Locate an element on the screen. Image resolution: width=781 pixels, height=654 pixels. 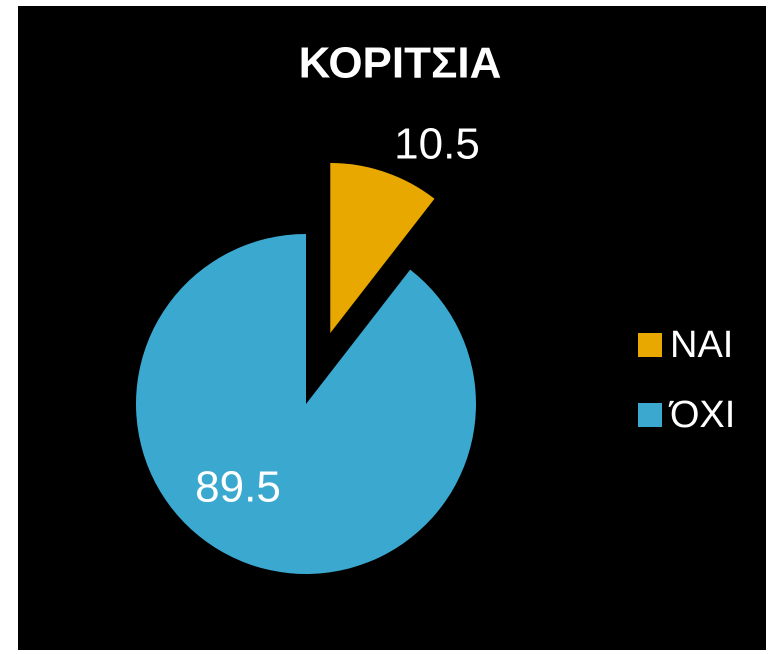
pie-slice is located at coordinates (382, 248).